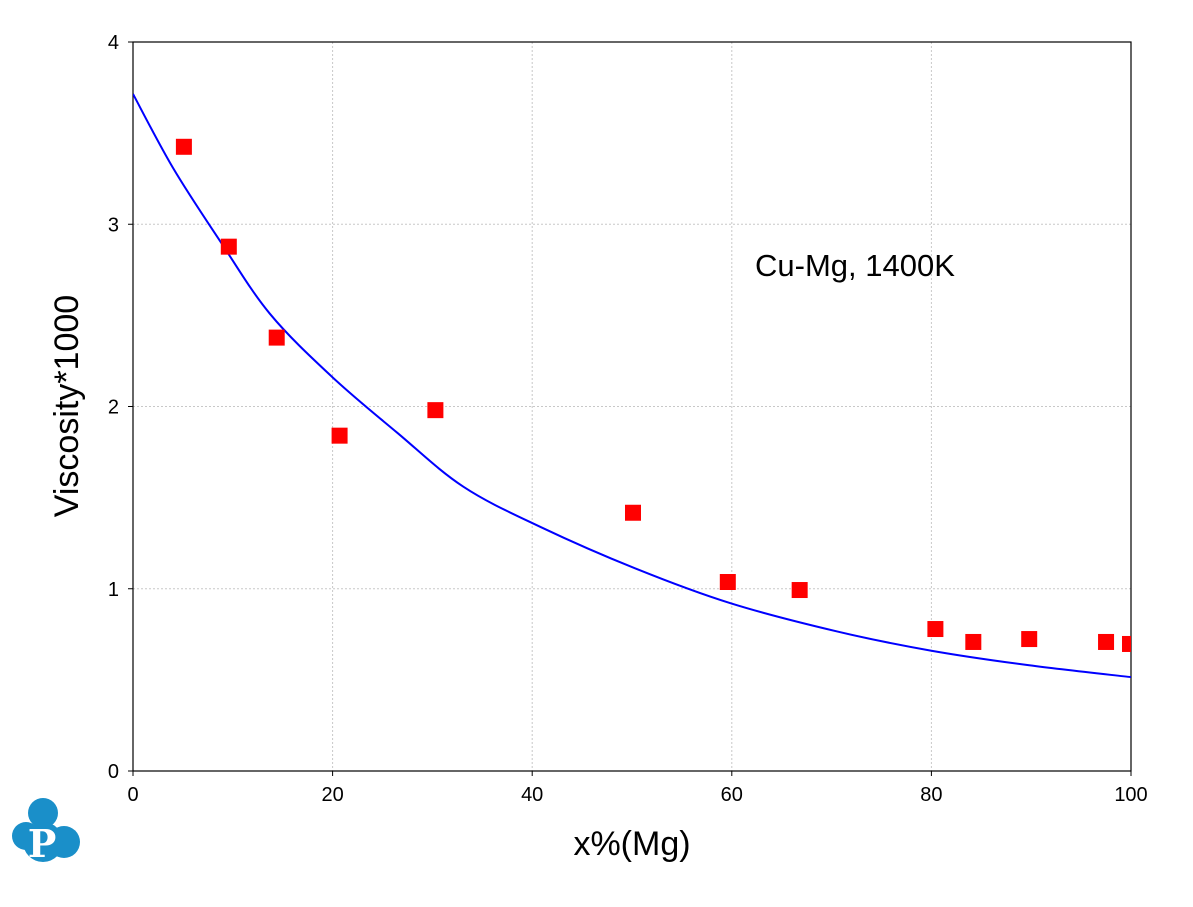 This screenshot has width=1193, height=907. I want to click on logo: P, so click(46, 832).